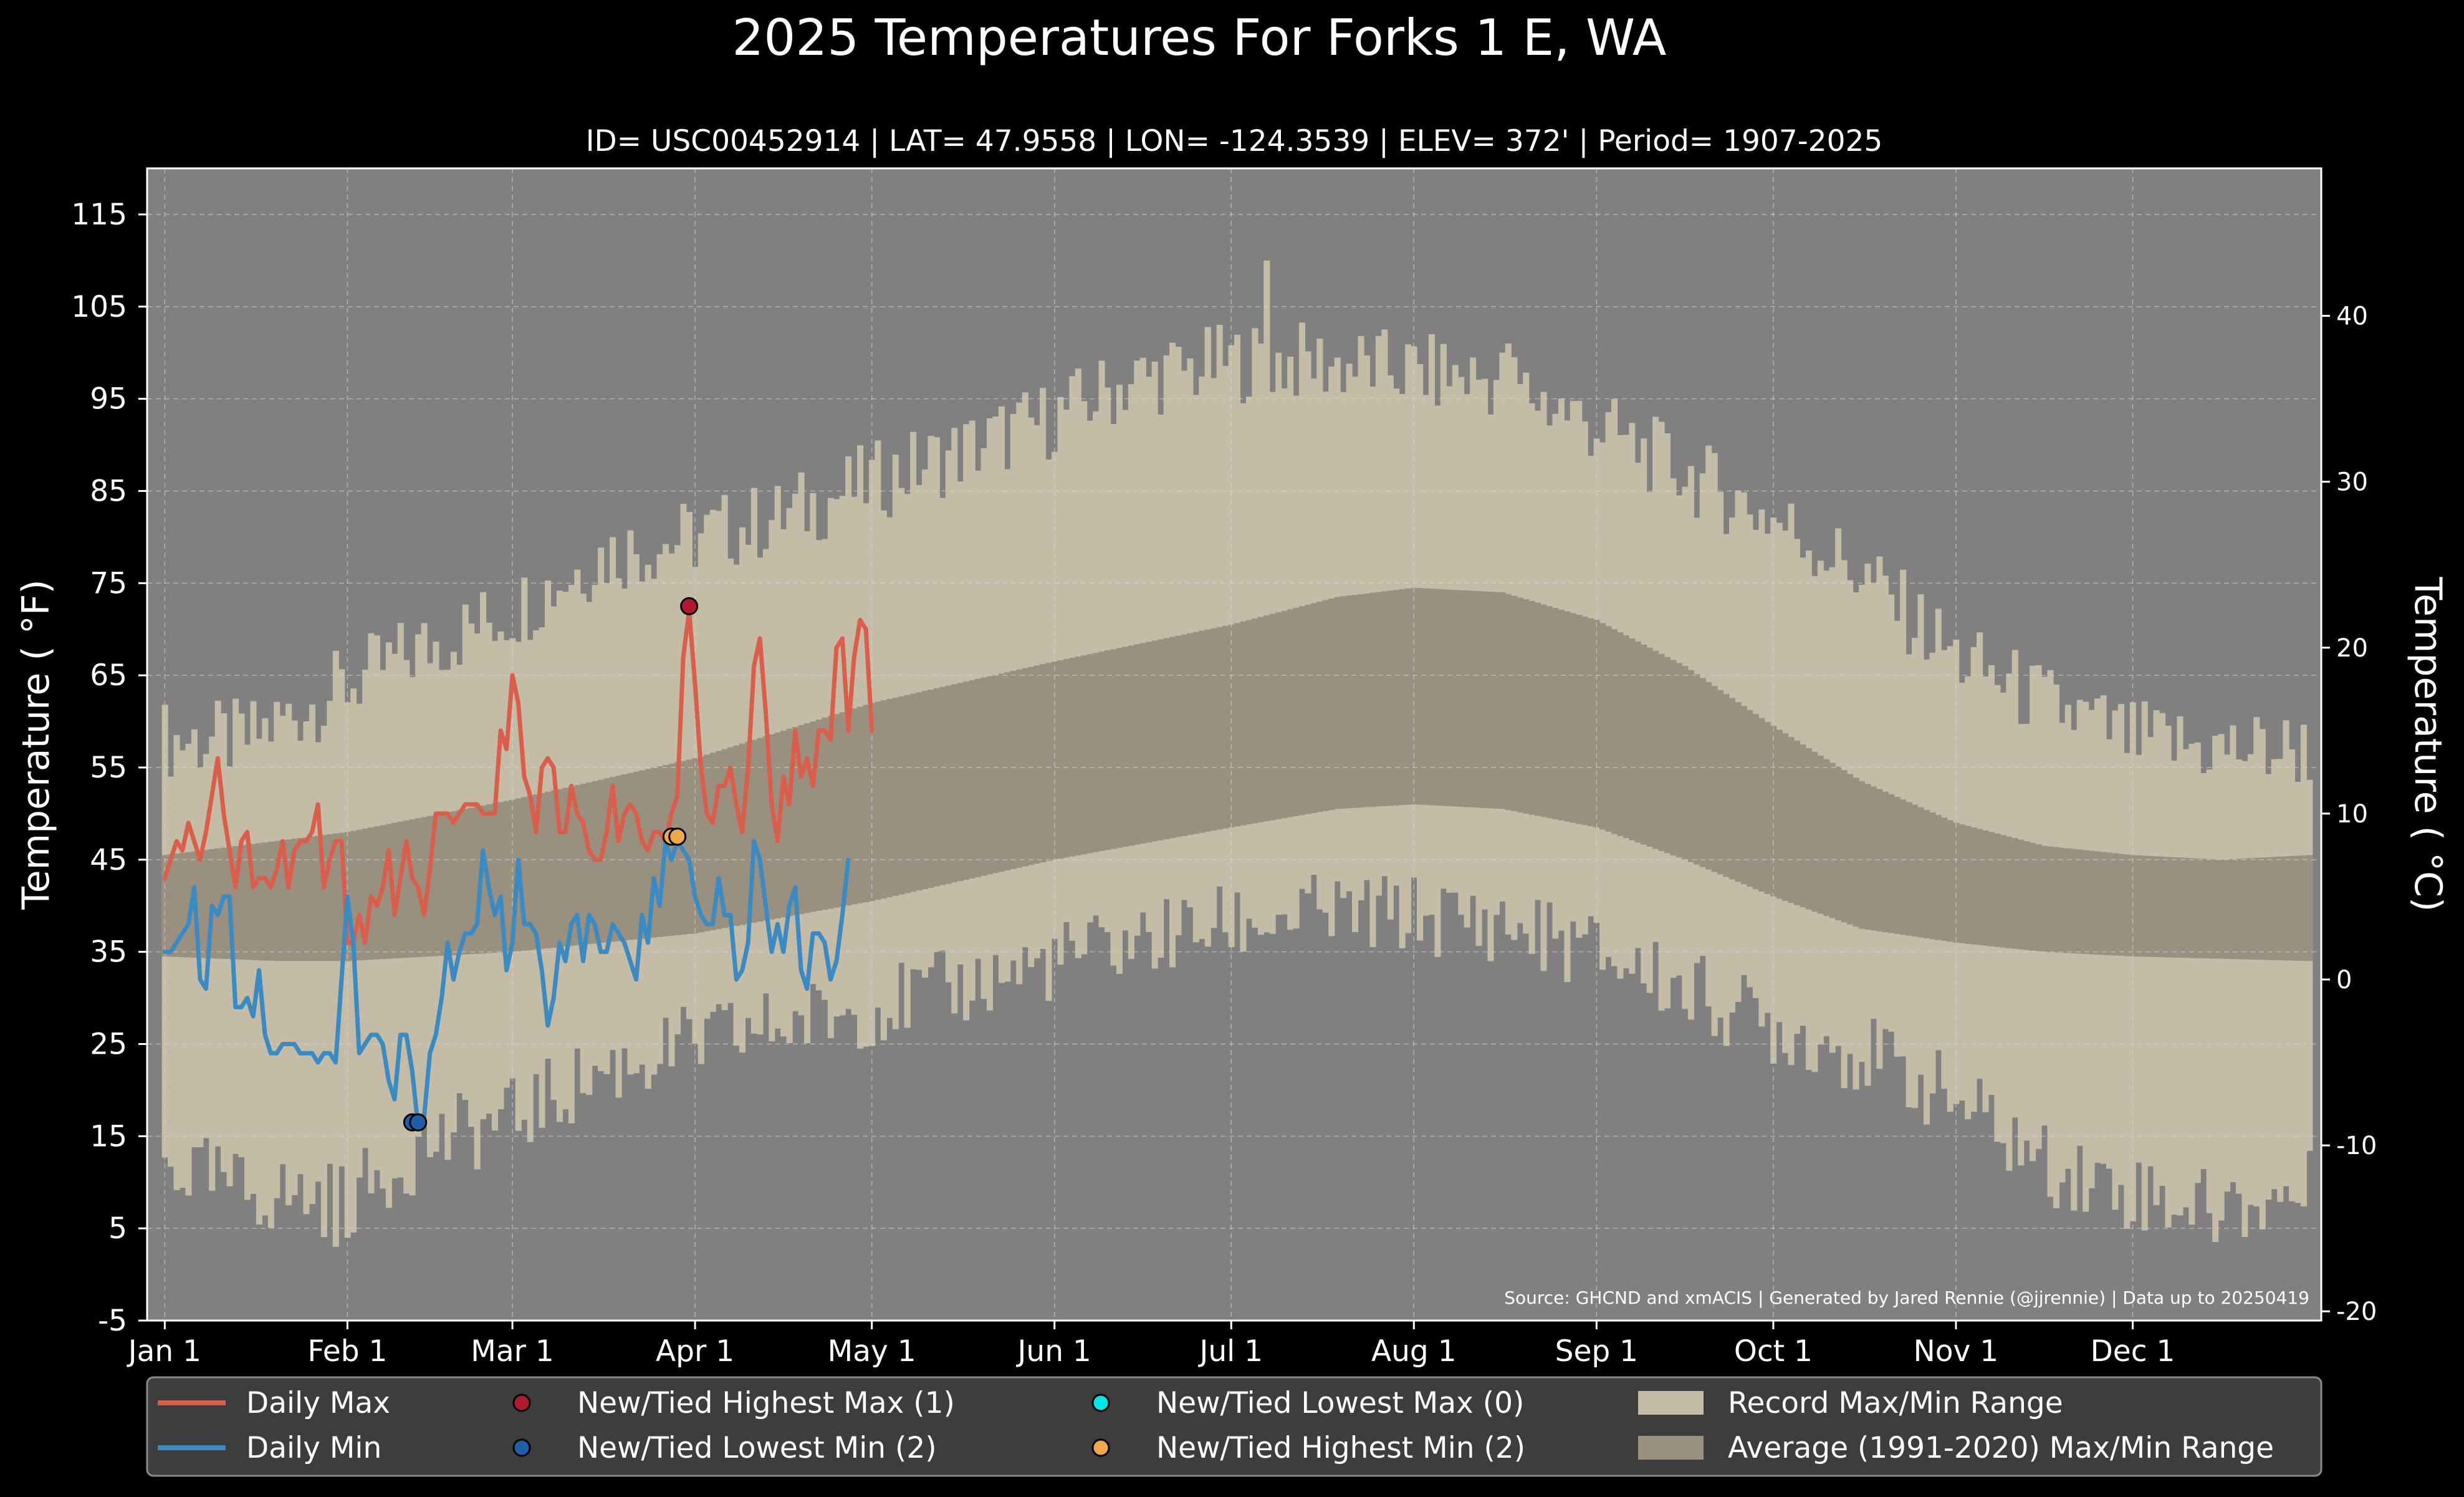 The width and height of the screenshot is (2464, 1497). Describe the element at coordinates (109, 399) in the screenshot. I see `y-tick-label-left: 95` at that location.